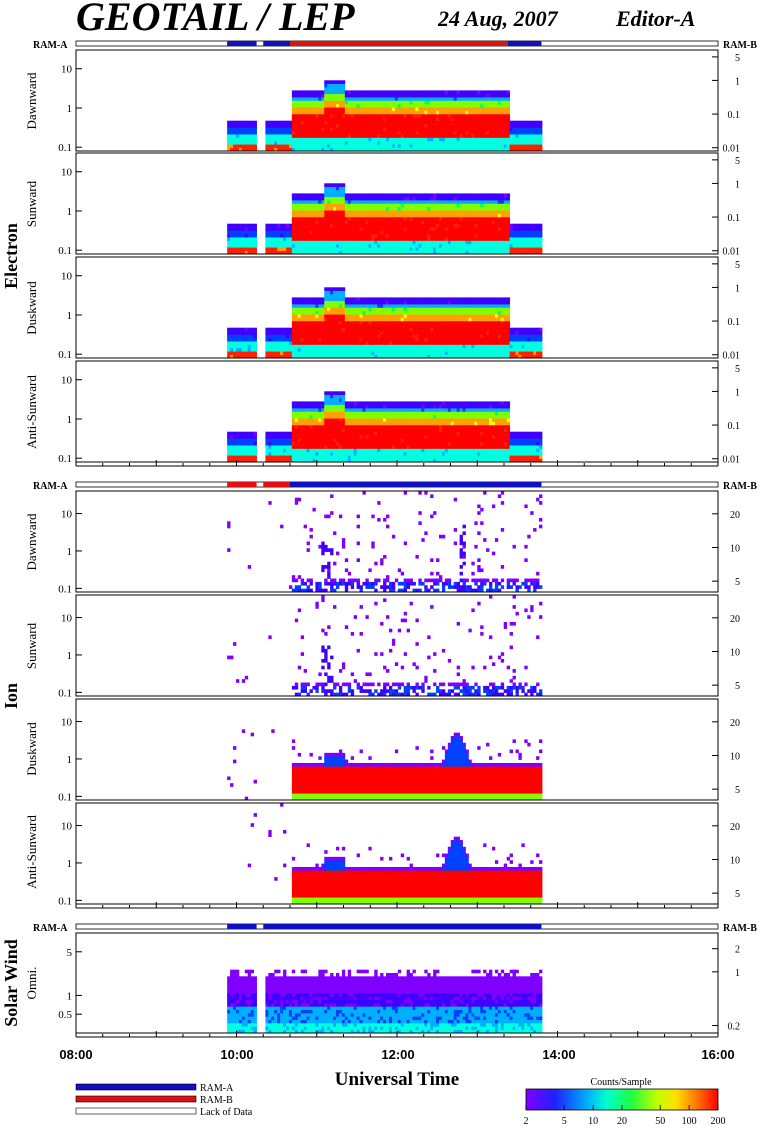  Describe the element at coordinates (75, 1054) in the screenshot. I see `x-tick-label-0800: 08:00` at that location.